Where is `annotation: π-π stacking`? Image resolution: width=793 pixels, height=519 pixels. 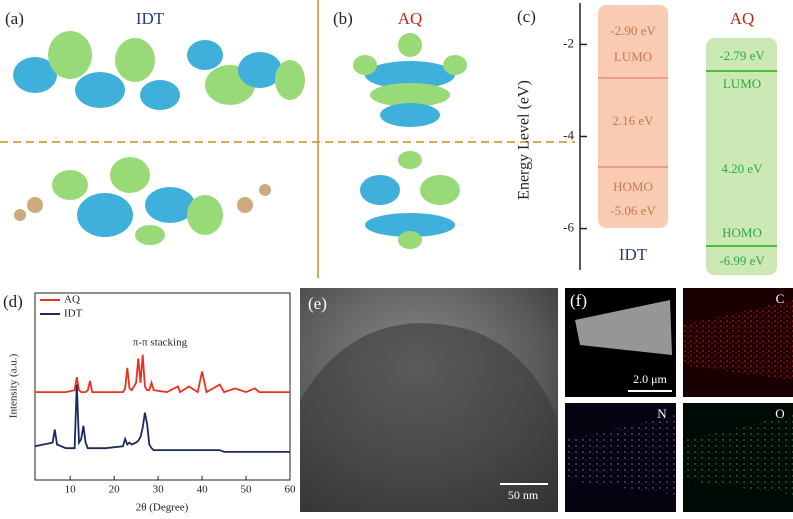 annotation: π-π stacking is located at coordinates (160, 343).